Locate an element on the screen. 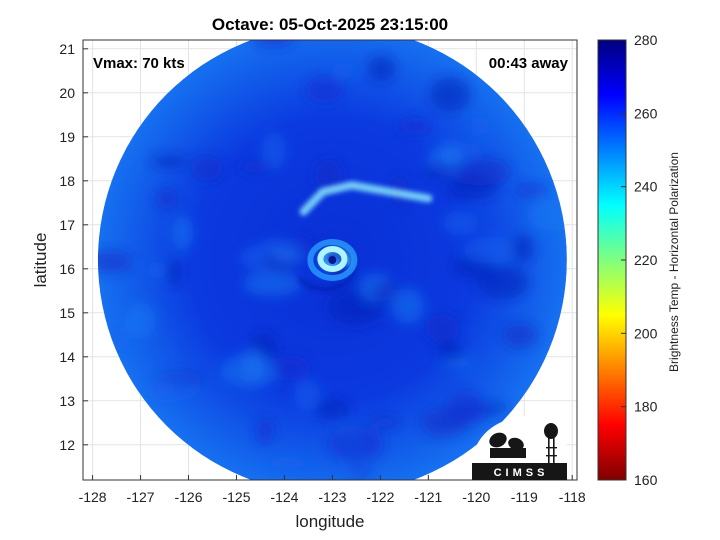  logo-text: CIMSS is located at coordinates (521, 473).